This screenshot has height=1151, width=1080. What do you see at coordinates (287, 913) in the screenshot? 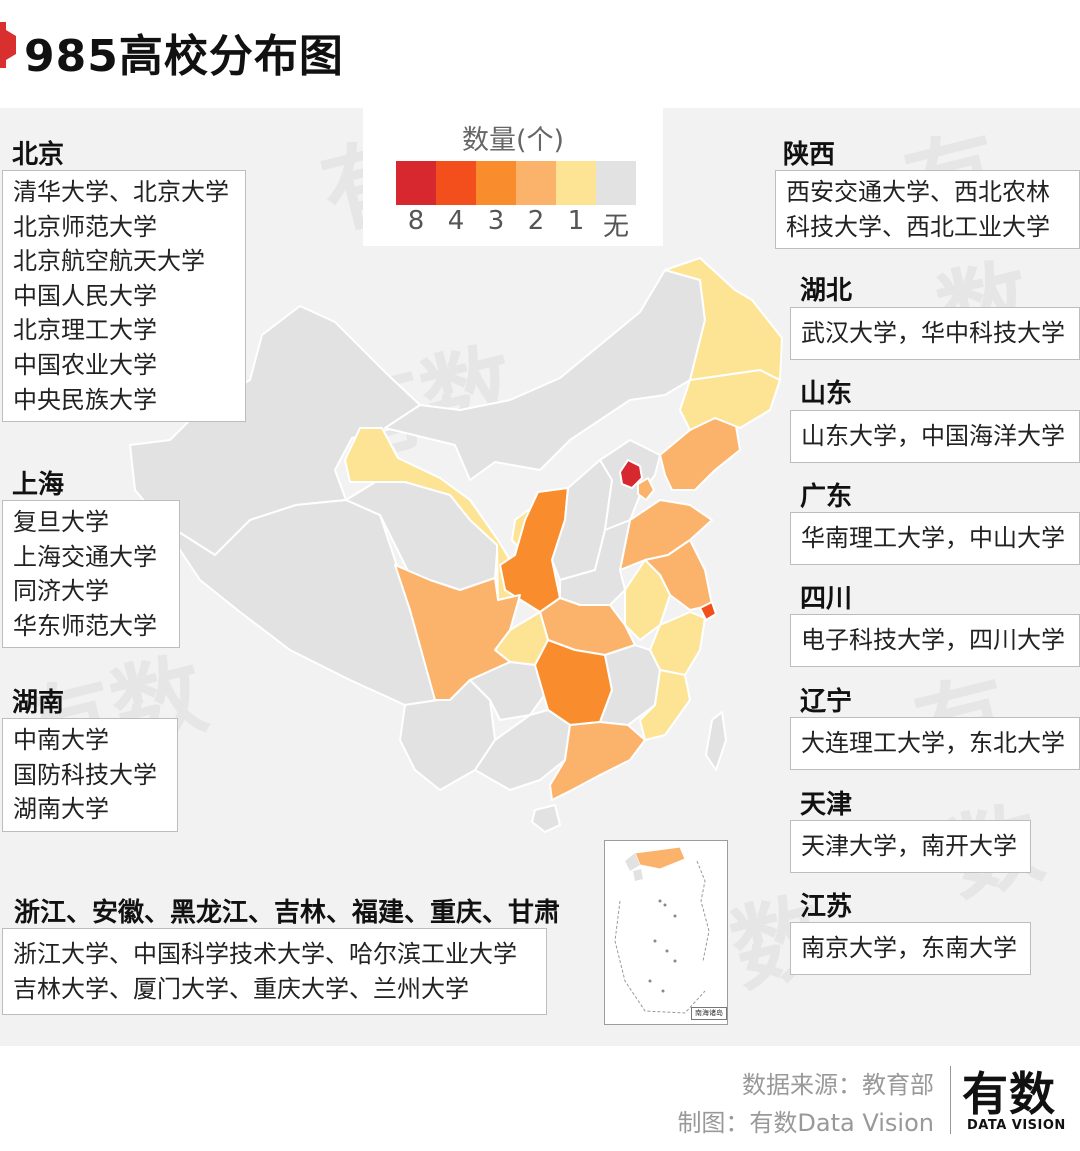
I see `region-name-others: 浙江、安徽、黑龙江、吉林、福建、重庆、甘肃` at bounding box center [287, 913].